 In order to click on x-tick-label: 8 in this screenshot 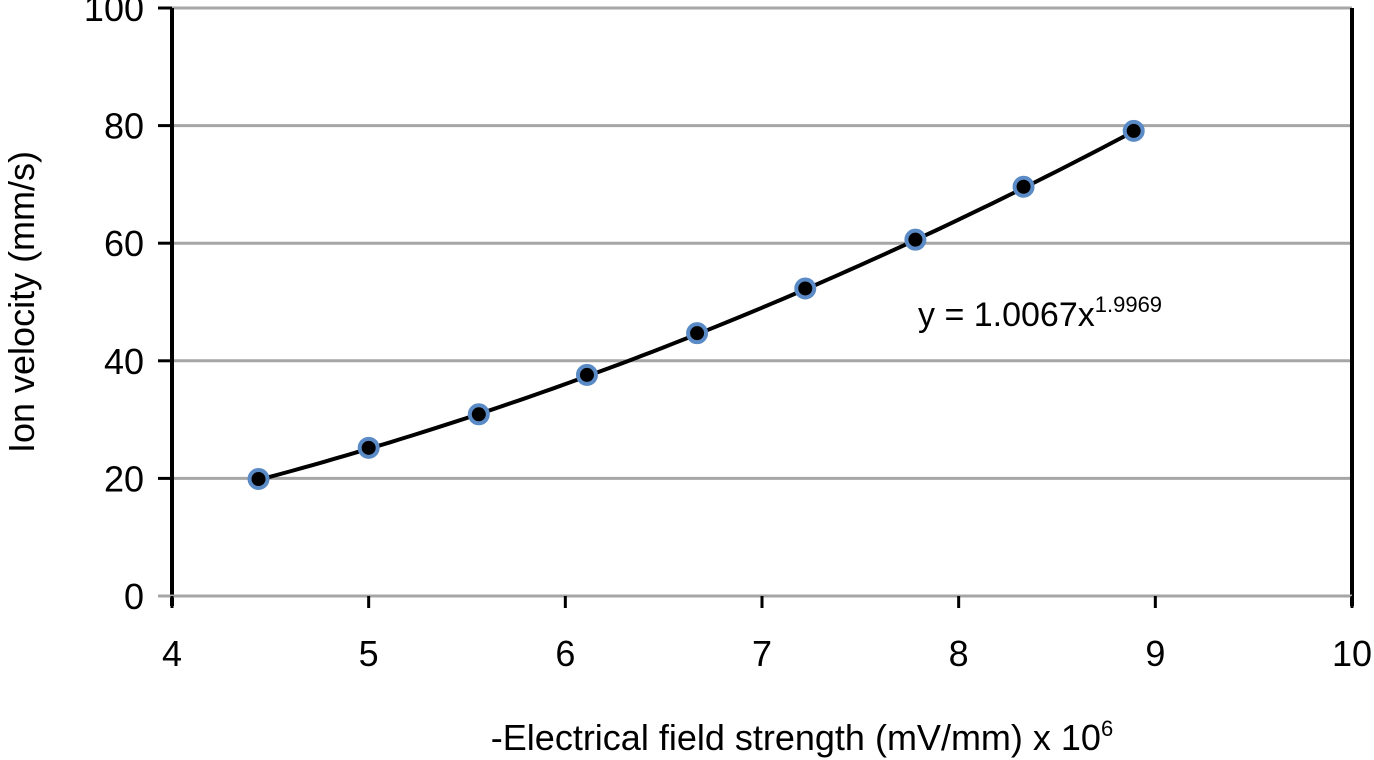, I will do `click(959, 653)`.